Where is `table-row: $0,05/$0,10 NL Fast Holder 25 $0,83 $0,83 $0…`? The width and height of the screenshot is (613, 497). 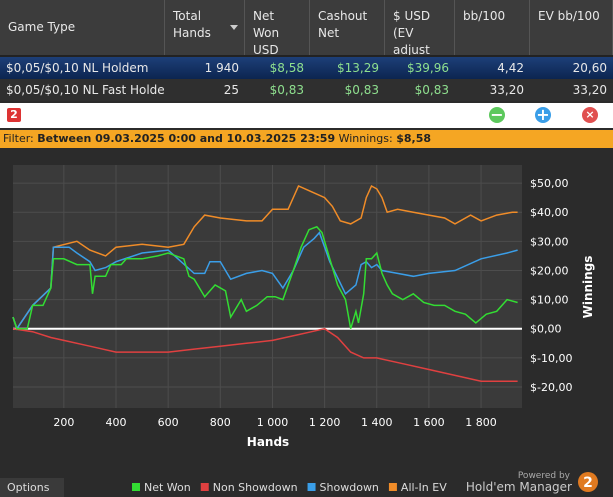
table-row: $0,05/$0,10 NL Fast Holder 25 $0,83 $0,83 $0… is located at coordinates (306, 90).